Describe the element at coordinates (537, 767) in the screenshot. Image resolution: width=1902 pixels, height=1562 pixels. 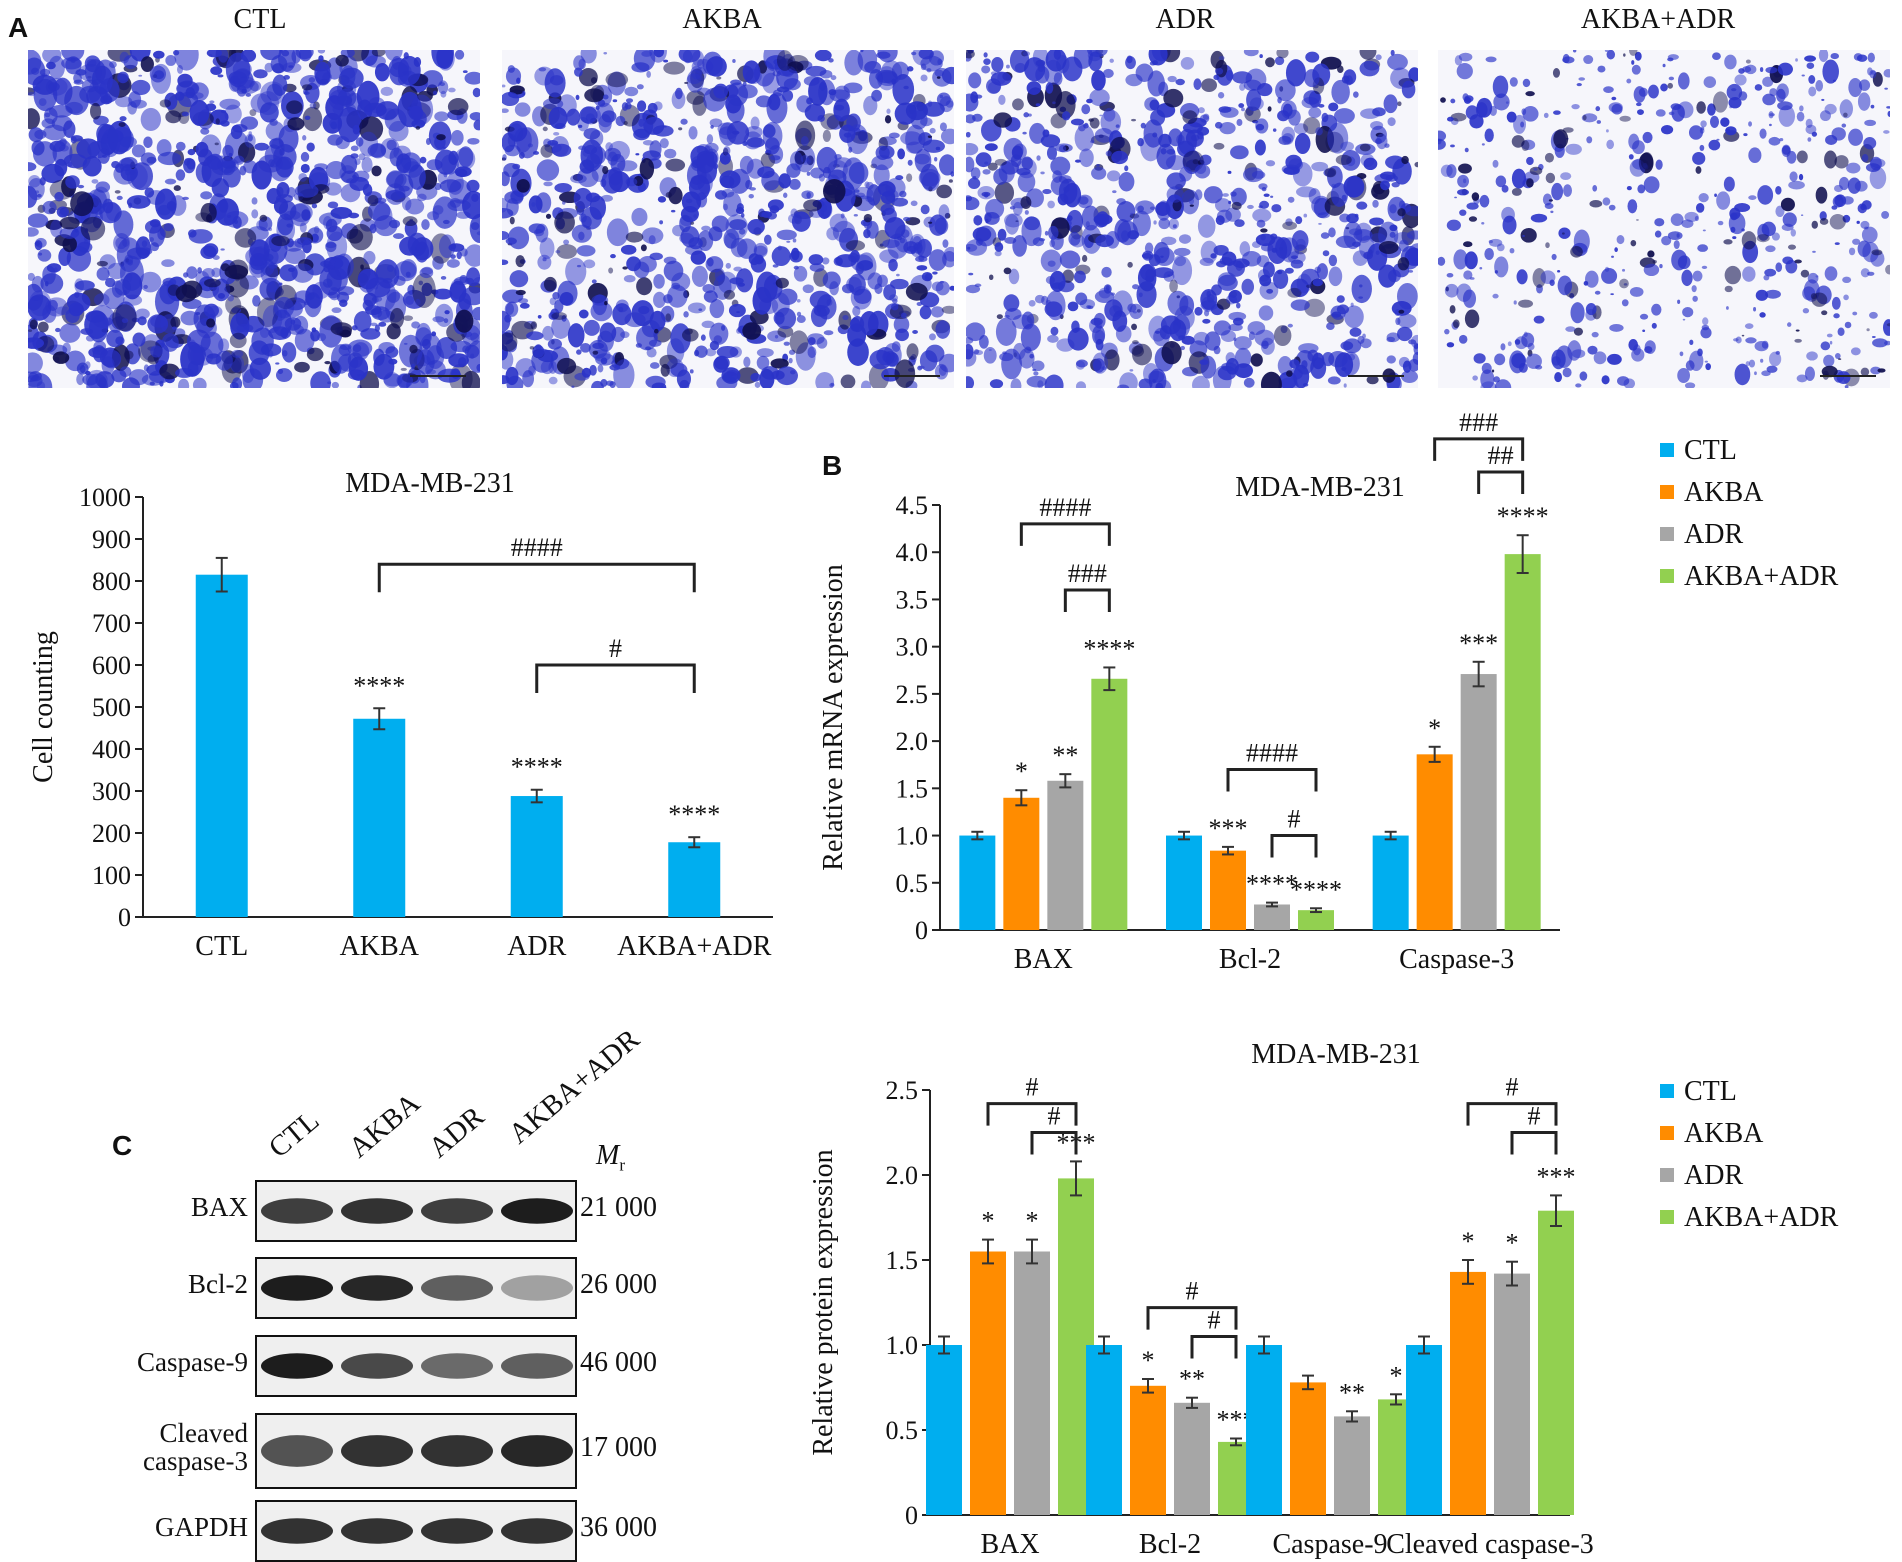
I see `significance-label: ****` at that location.